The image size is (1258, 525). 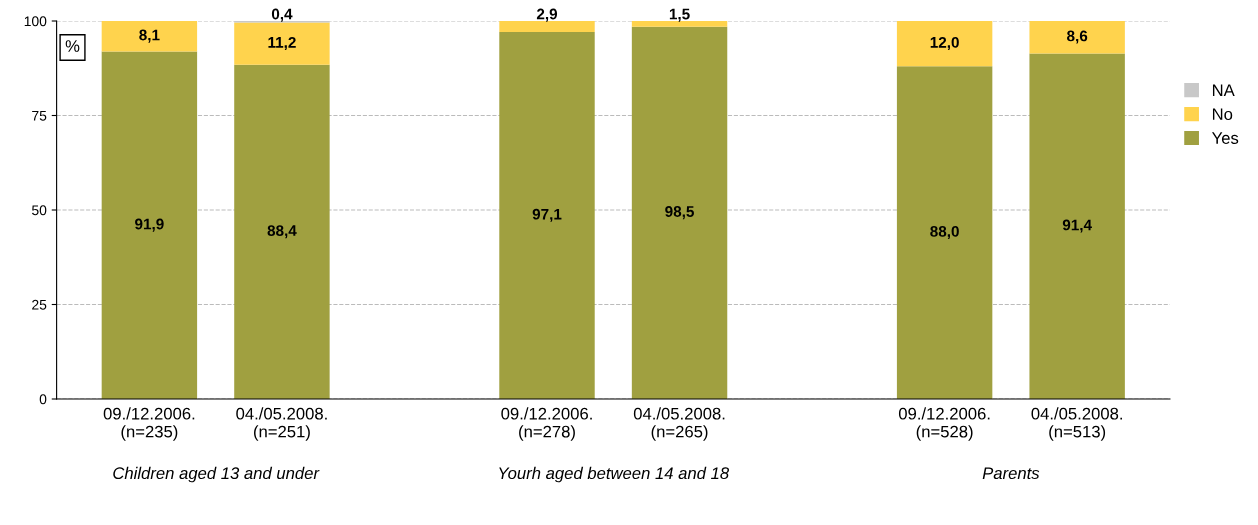 I want to click on x-tick-label: 09./12.2006. (n=235), so click(x=149, y=424).